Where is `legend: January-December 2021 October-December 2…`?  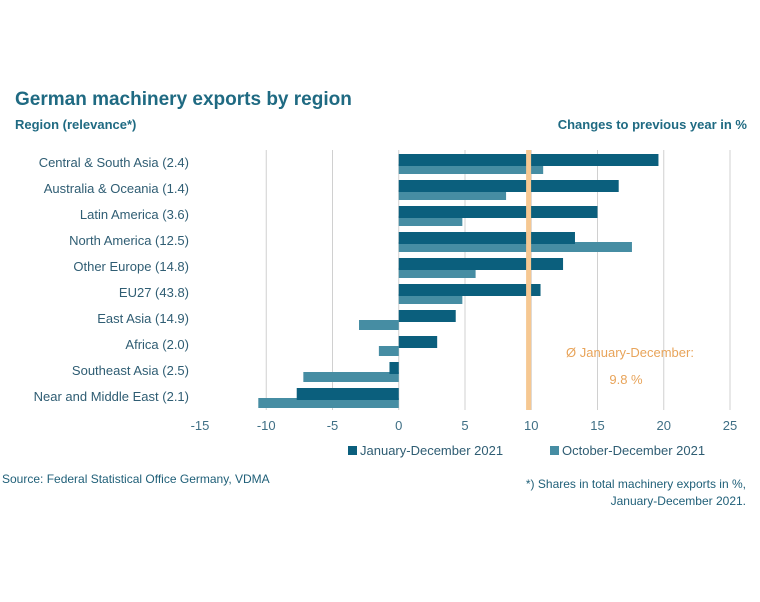
legend: January-December 2021 October-December 2… is located at coordinates (526, 450).